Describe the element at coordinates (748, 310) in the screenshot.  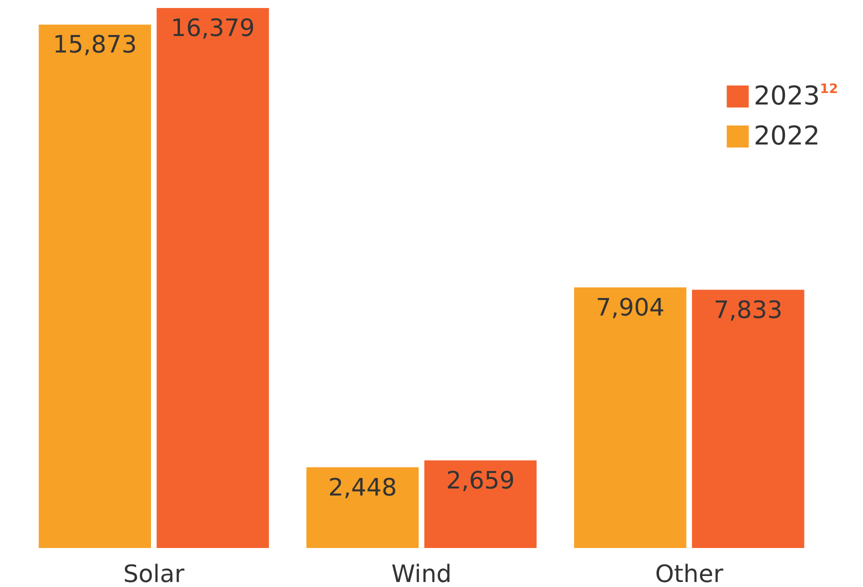
I see `data-label: 7,833` at that location.